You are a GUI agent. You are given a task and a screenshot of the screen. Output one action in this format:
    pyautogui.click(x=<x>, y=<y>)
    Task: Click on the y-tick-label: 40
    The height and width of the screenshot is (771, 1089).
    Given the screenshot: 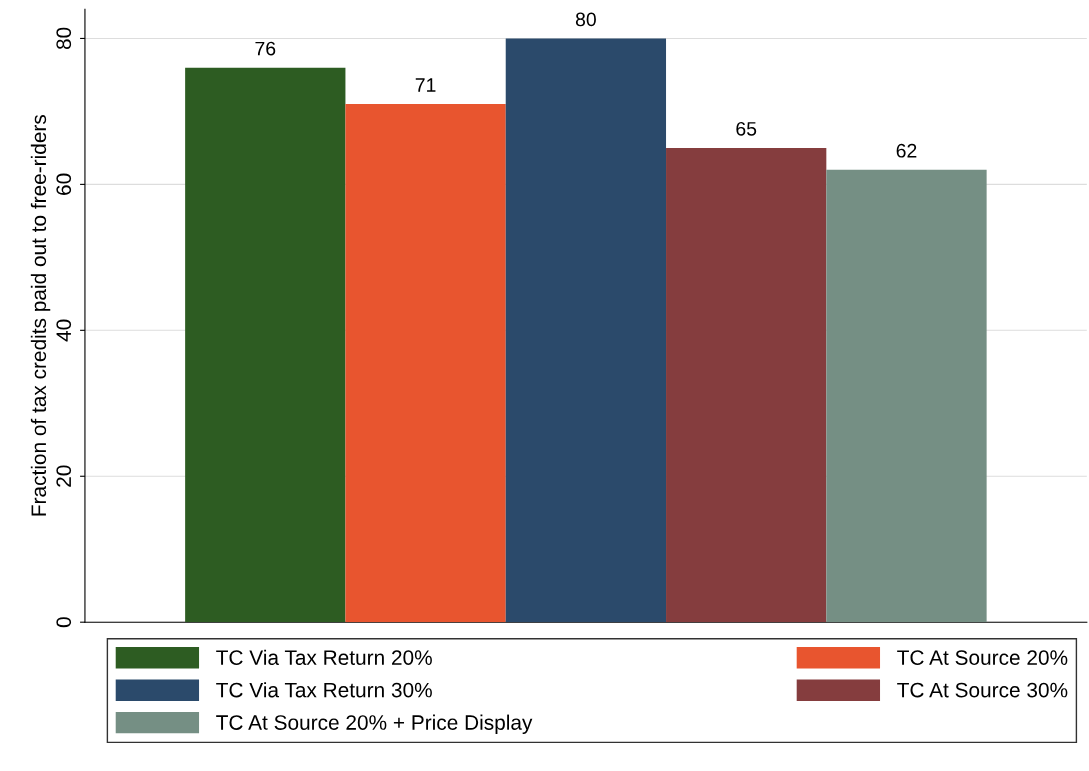 What is the action you would take?
    pyautogui.click(x=64, y=330)
    